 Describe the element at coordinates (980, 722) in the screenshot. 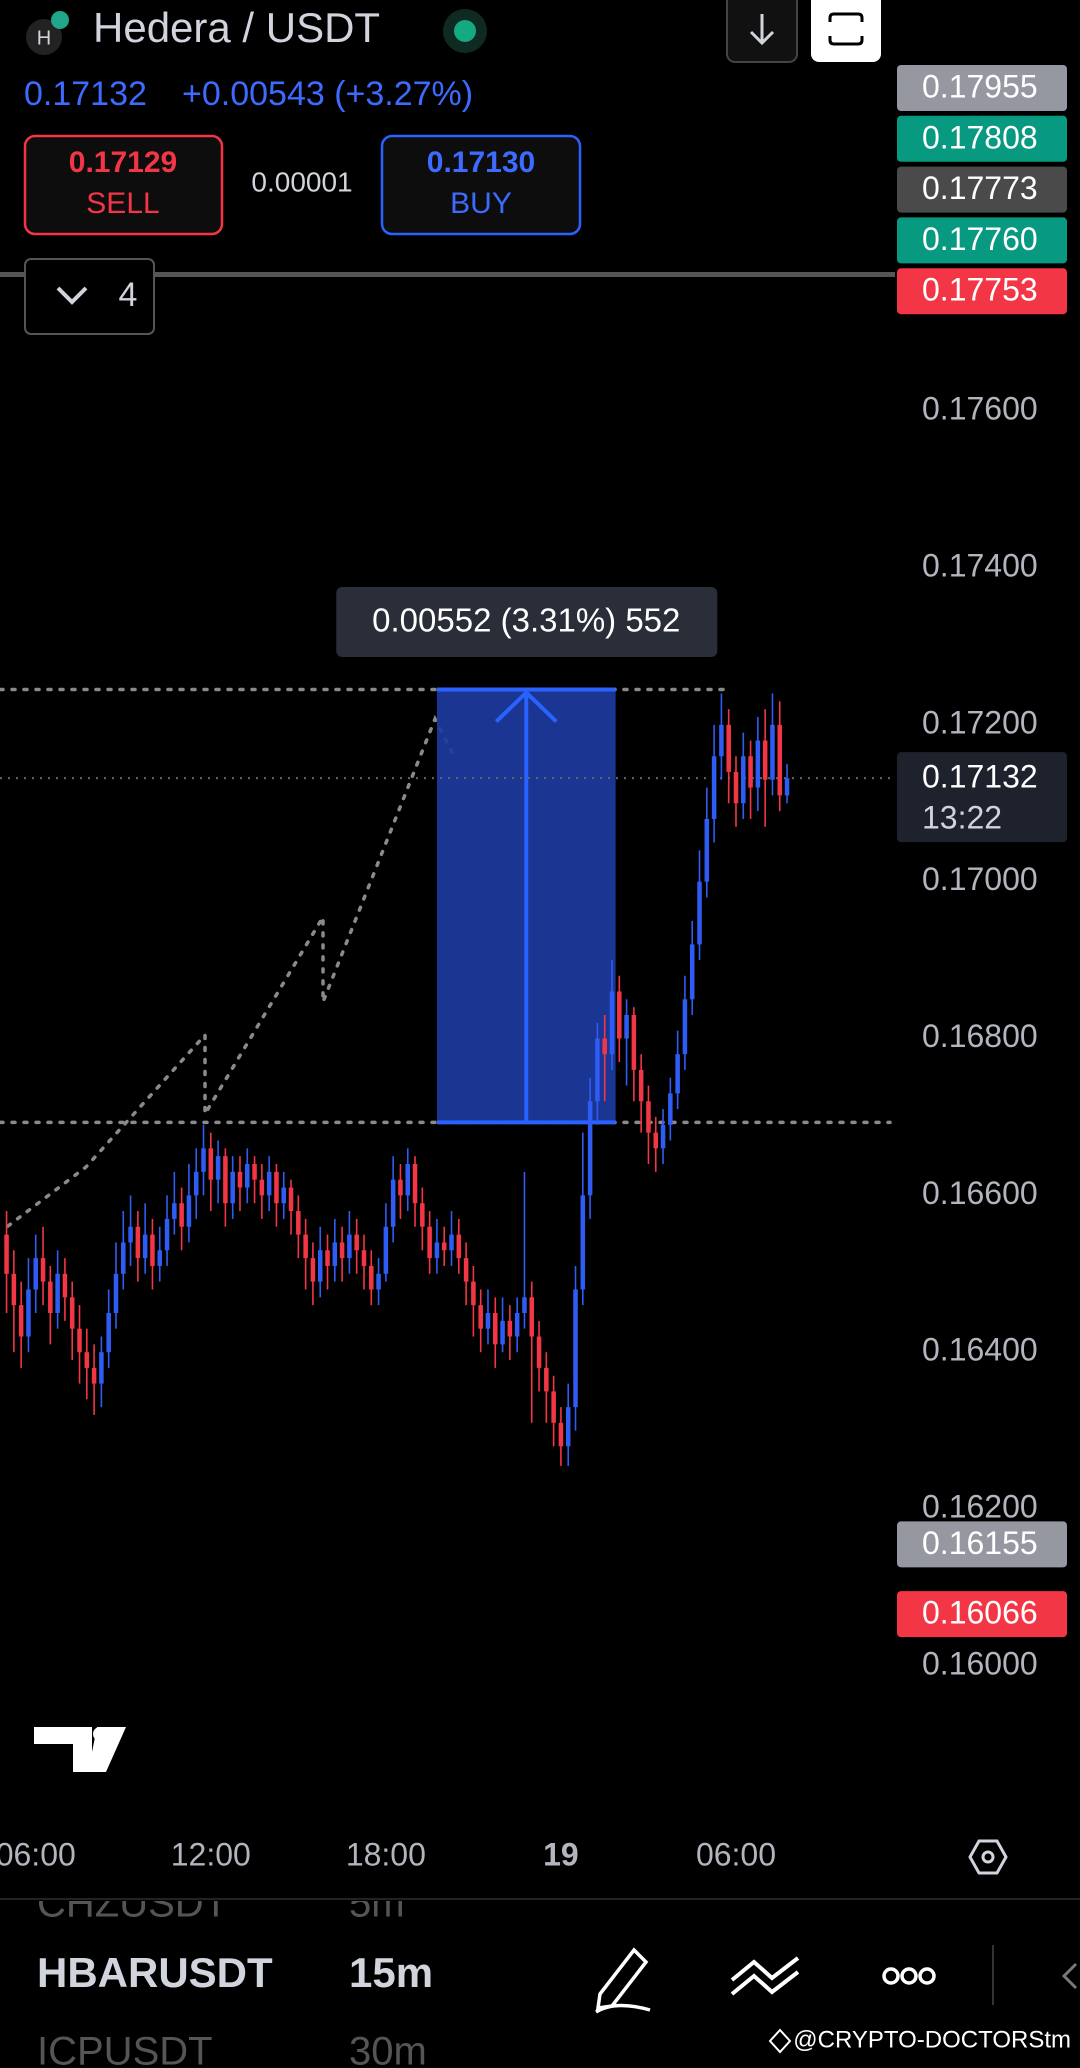

I see `y-tick-label: 0.17200` at that location.